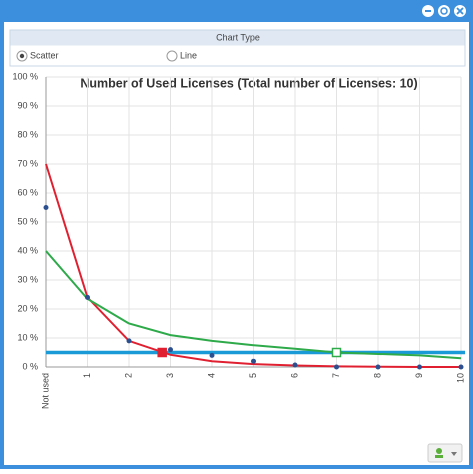 The height and width of the screenshot is (474, 473). I want to click on radio-label: Scatter, so click(44, 55).